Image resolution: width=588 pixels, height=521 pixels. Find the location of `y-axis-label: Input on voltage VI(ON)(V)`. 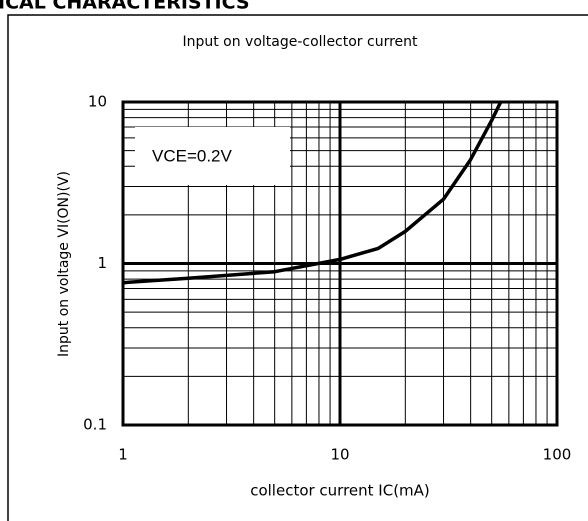

y-axis-label: Input on voltage VI(ON)(V) is located at coordinates (64, 264).